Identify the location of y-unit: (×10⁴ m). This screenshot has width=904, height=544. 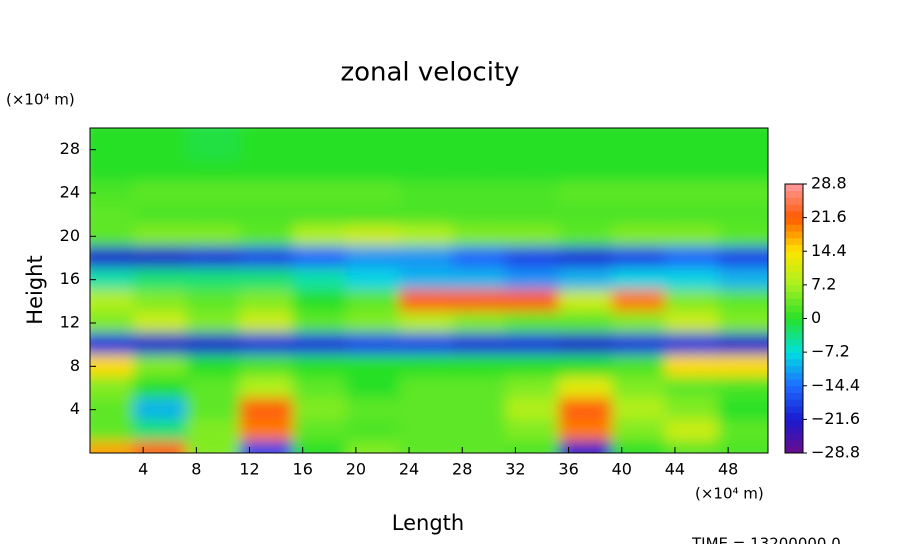
(40, 100).